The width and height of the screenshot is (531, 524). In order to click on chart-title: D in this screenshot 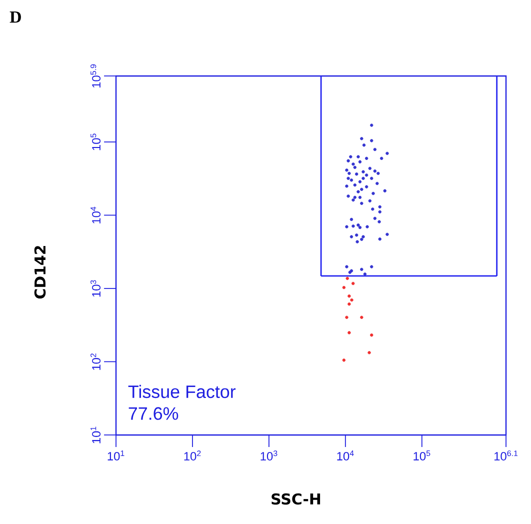, I will do `click(15, 17)`.